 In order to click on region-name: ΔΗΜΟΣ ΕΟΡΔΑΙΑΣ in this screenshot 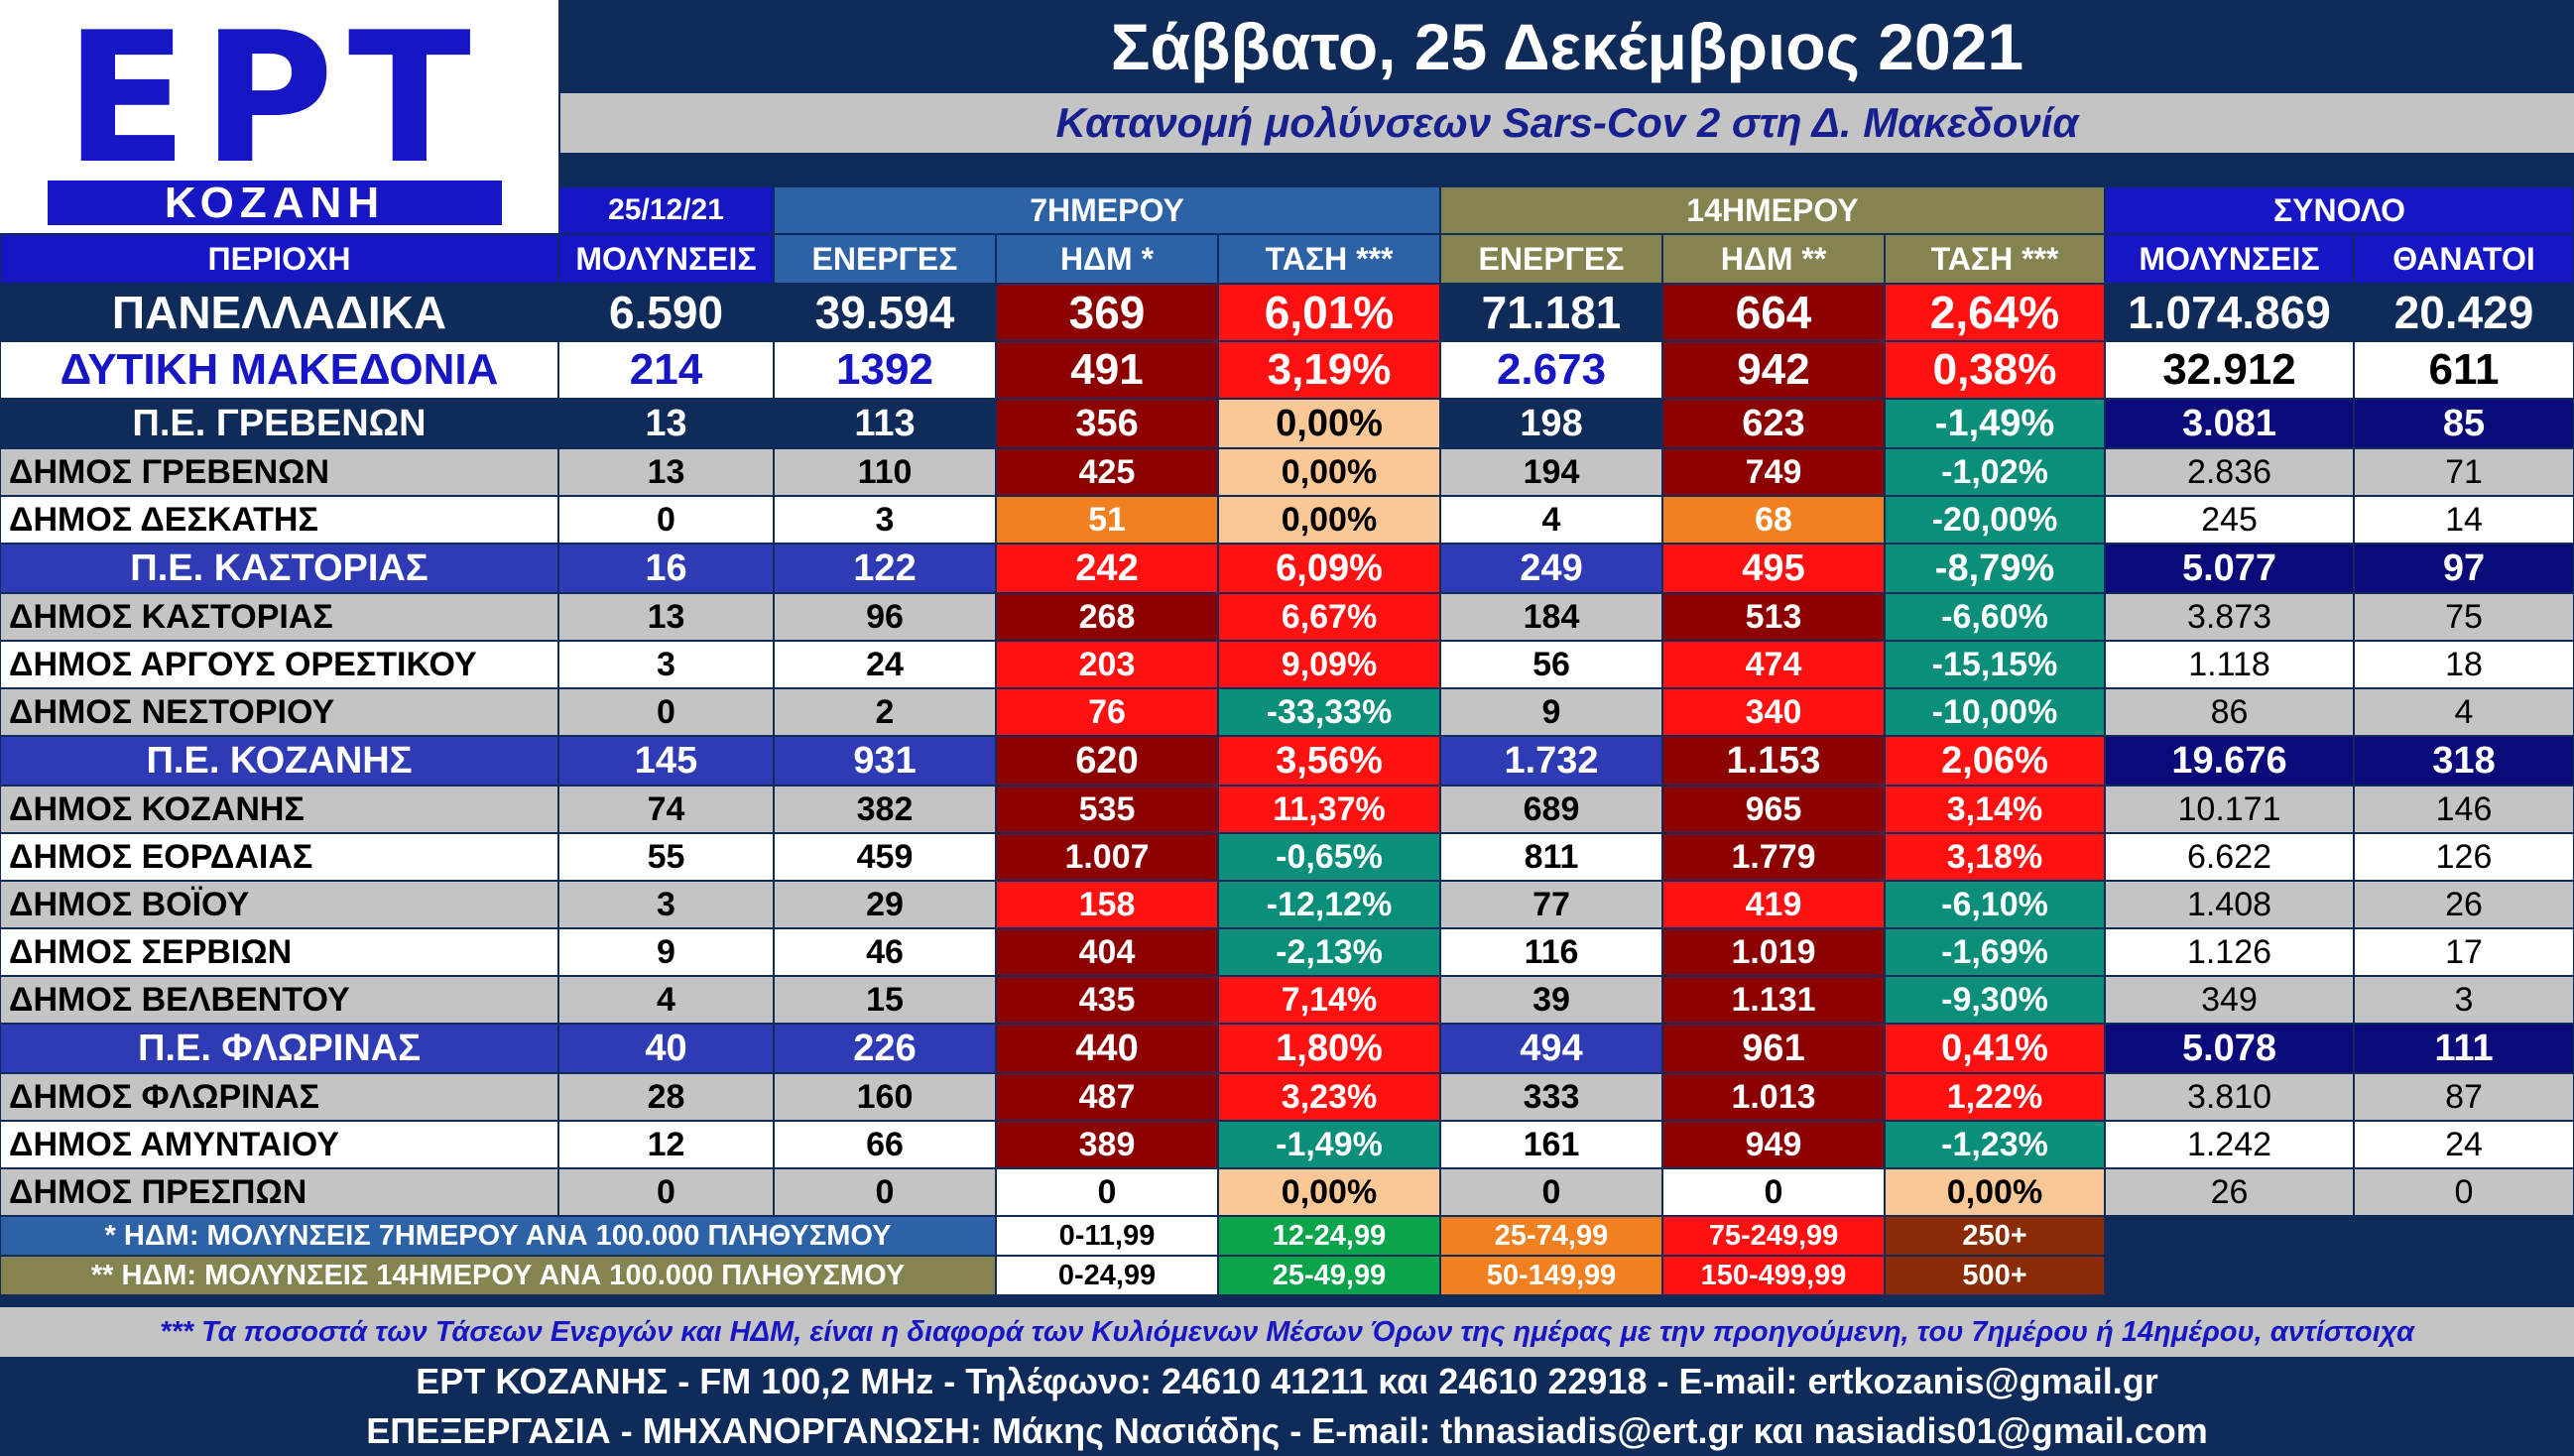, I will do `click(279, 857)`.